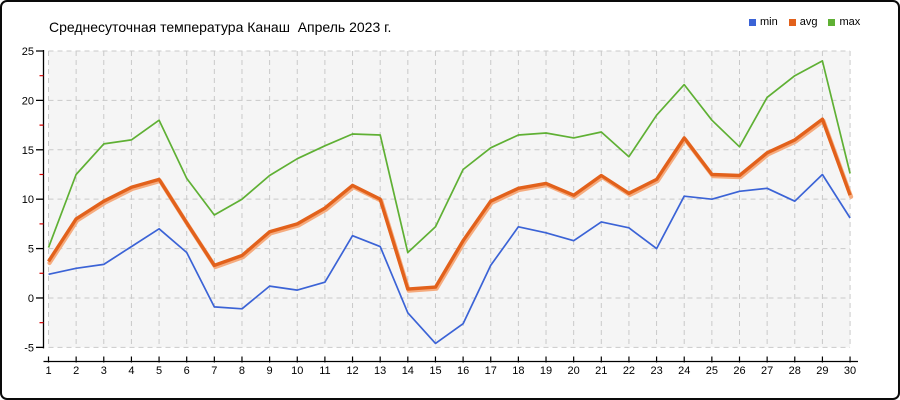  Describe the element at coordinates (491, 371) in the screenshot. I see `x-tick-label: 17` at that location.